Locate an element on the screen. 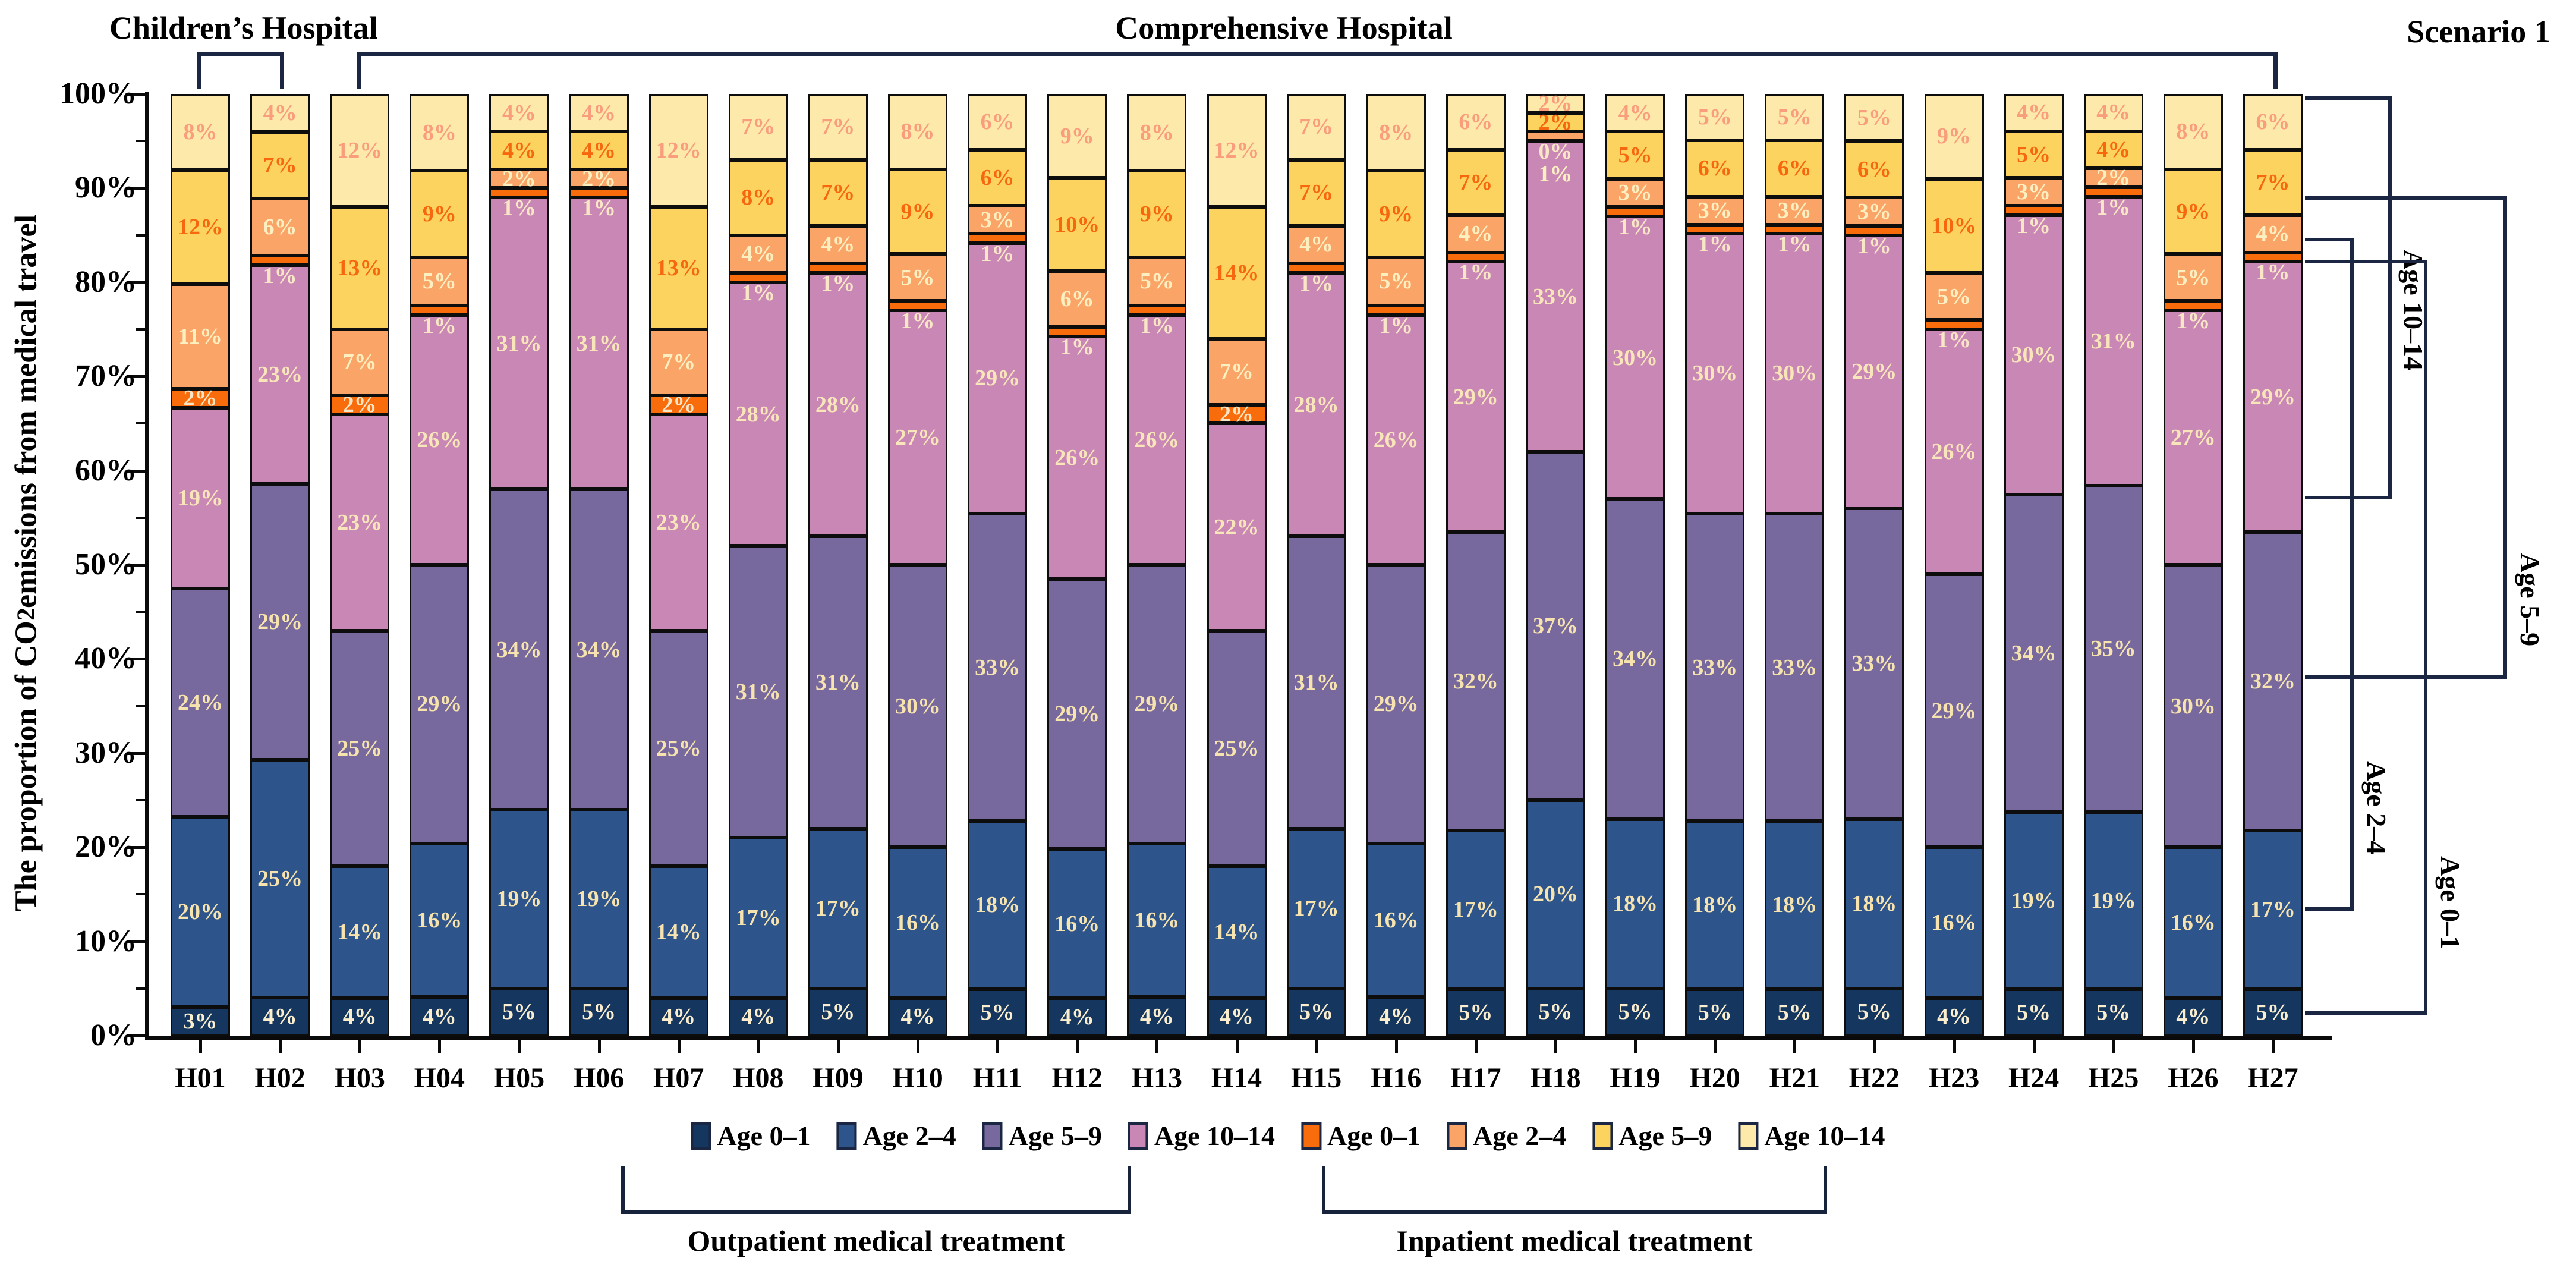 The height and width of the screenshot is (1274, 2576). x-category-label: H02 is located at coordinates (280, 1078).